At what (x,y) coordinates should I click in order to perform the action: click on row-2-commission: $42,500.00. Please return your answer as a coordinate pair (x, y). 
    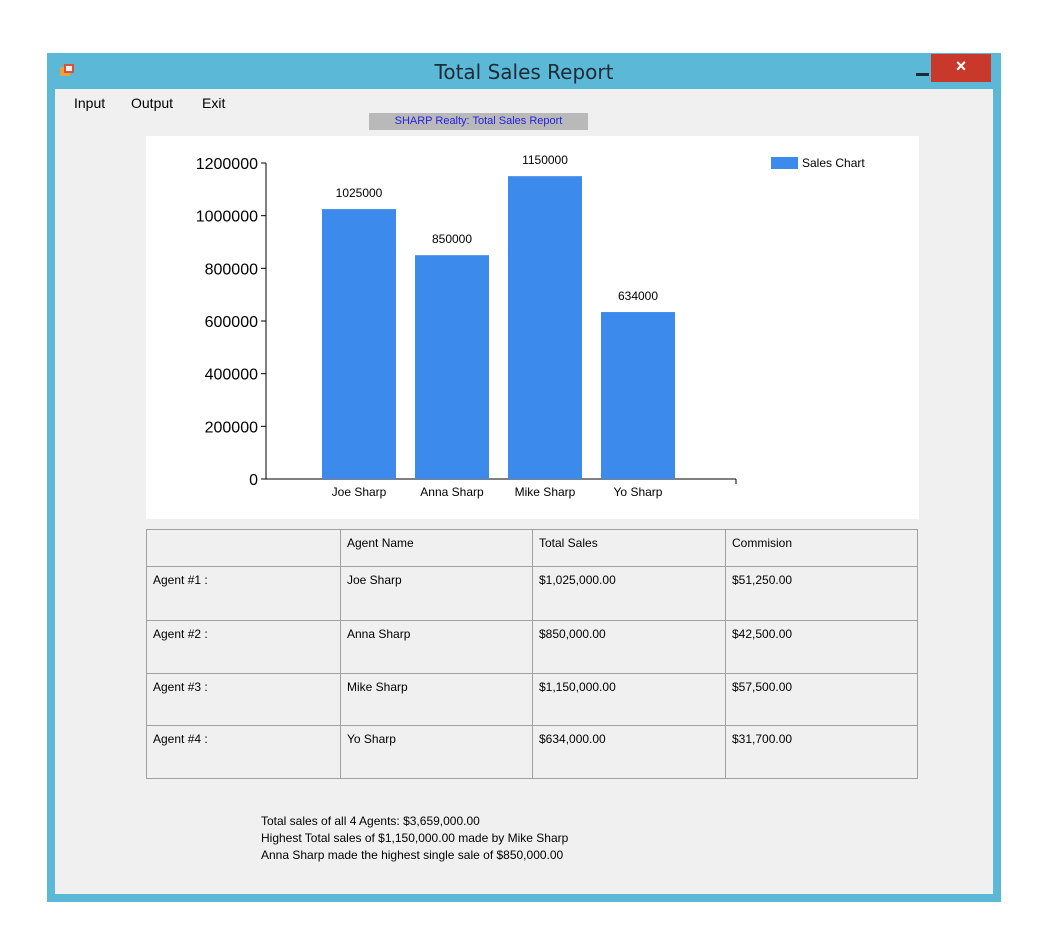
    Looking at the image, I should click on (762, 634).